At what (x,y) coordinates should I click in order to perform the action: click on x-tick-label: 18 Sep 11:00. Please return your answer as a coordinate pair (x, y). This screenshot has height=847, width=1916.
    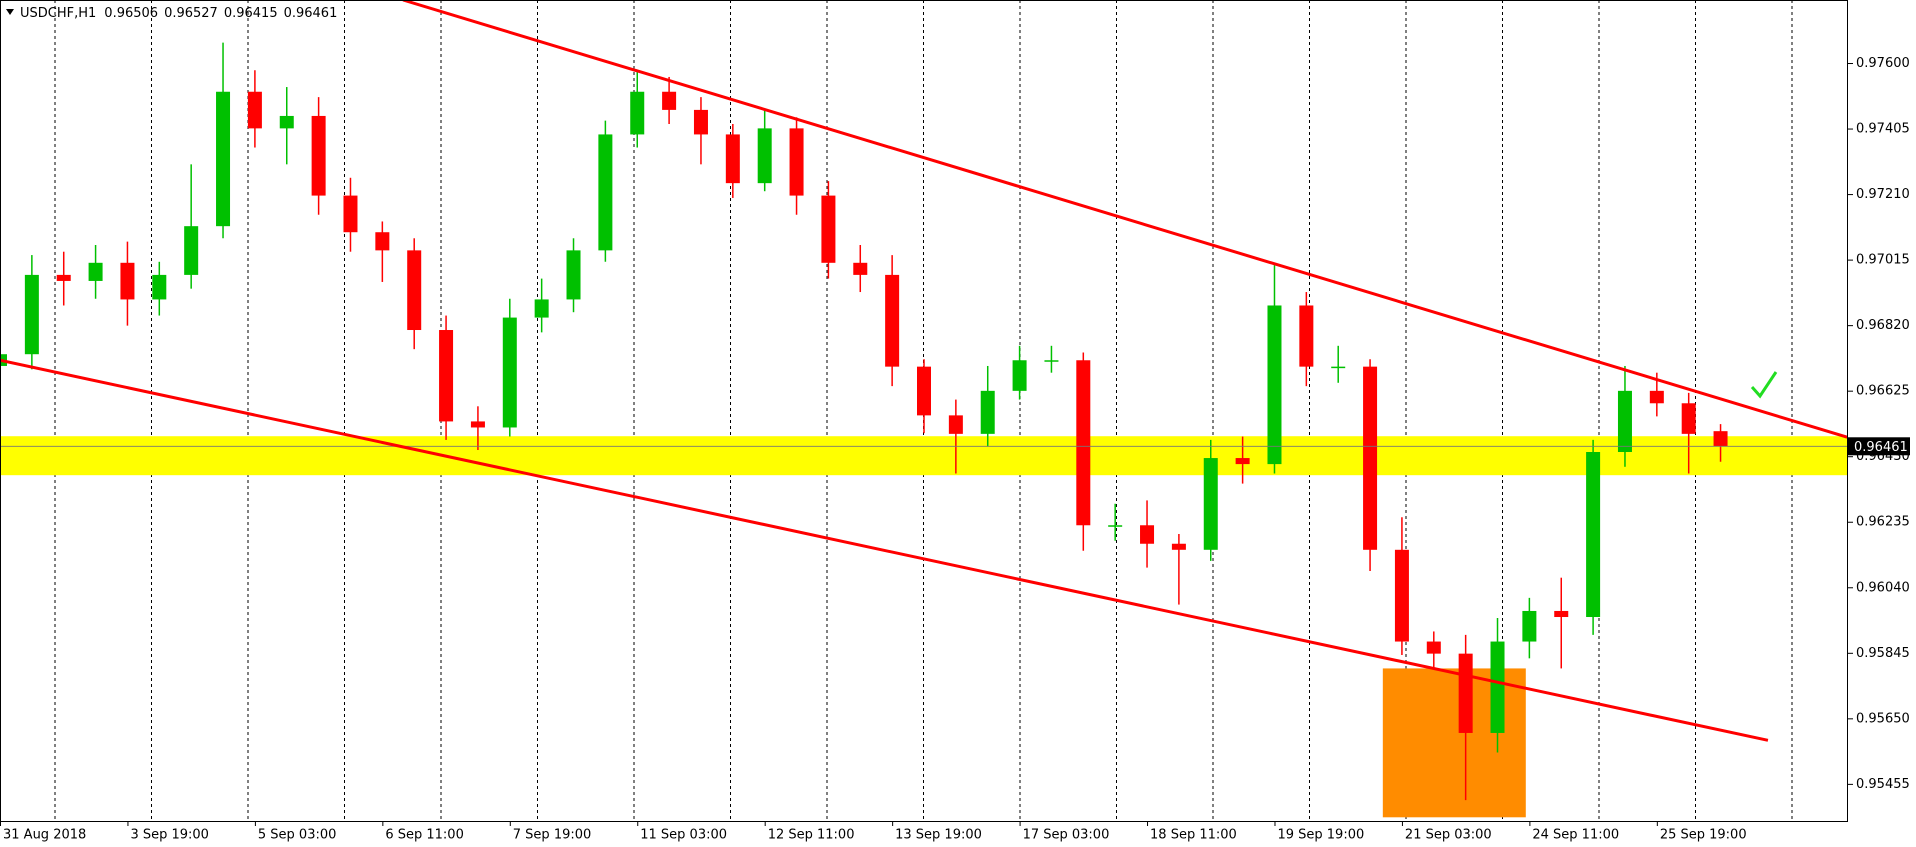
    Looking at the image, I should click on (1193, 835).